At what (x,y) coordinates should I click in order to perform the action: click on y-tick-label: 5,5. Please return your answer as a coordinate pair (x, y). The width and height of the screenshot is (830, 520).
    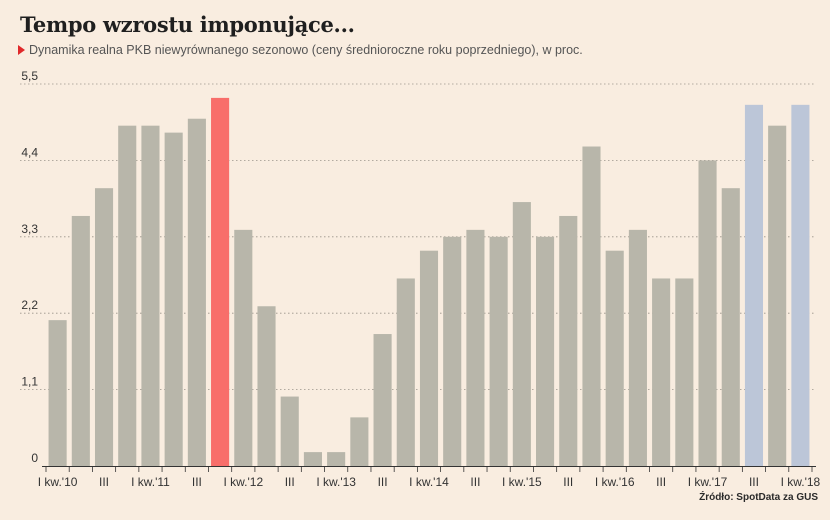
    Looking at the image, I should click on (29, 76).